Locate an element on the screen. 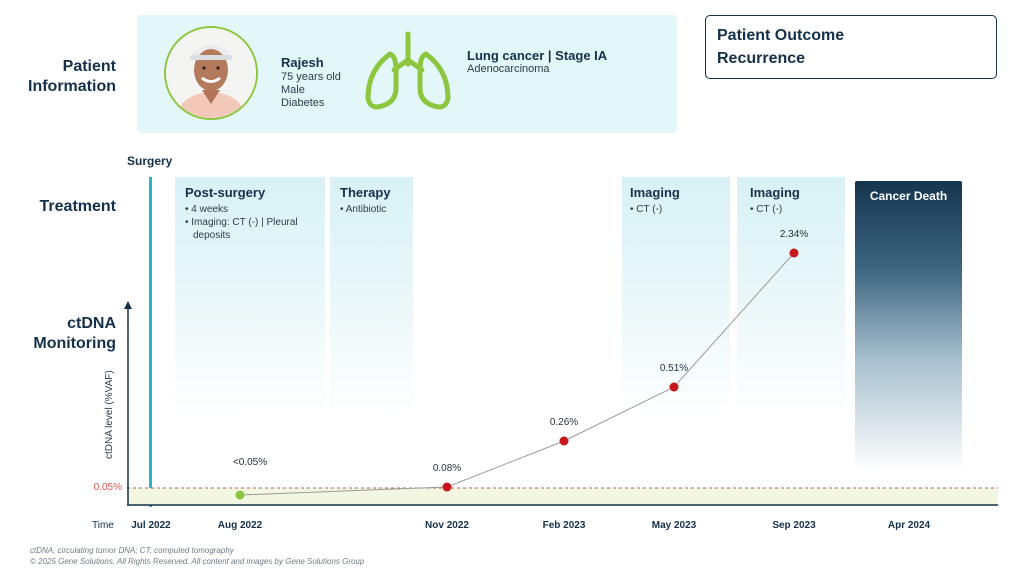  ctdna-value-label: 0.08% is located at coordinates (447, 468).